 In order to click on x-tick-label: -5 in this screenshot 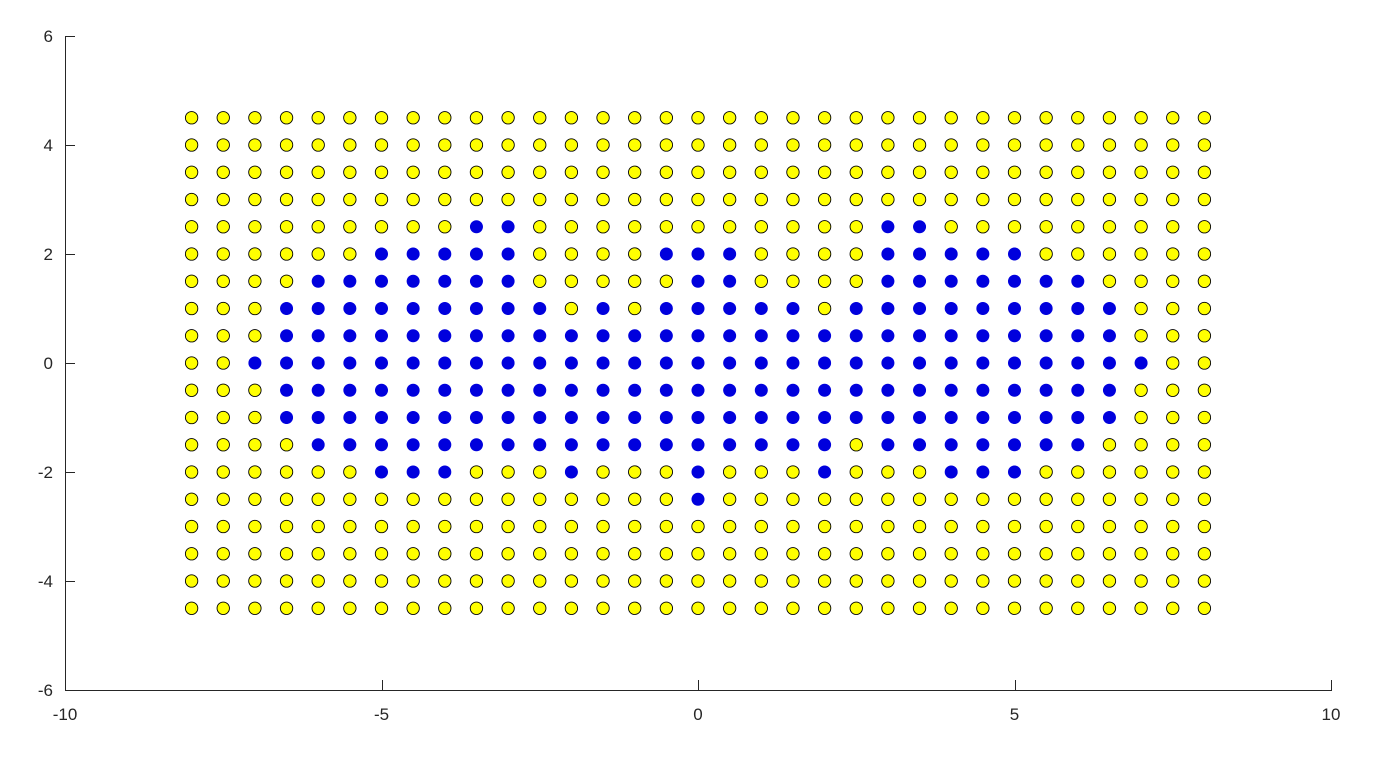, I will do `click(381, 714)`.